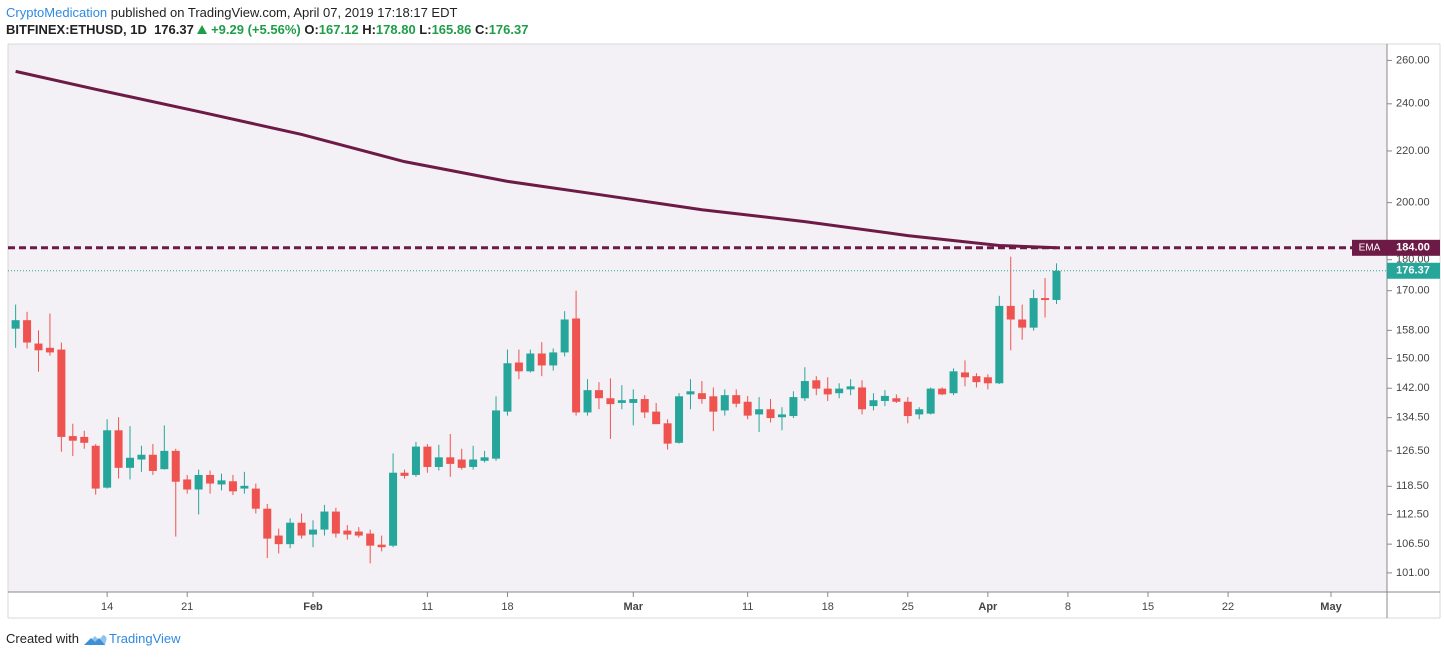 This screenshot has width=1444, height=657. I want to click on last-price-label: 176.37, so click(1413, 271).